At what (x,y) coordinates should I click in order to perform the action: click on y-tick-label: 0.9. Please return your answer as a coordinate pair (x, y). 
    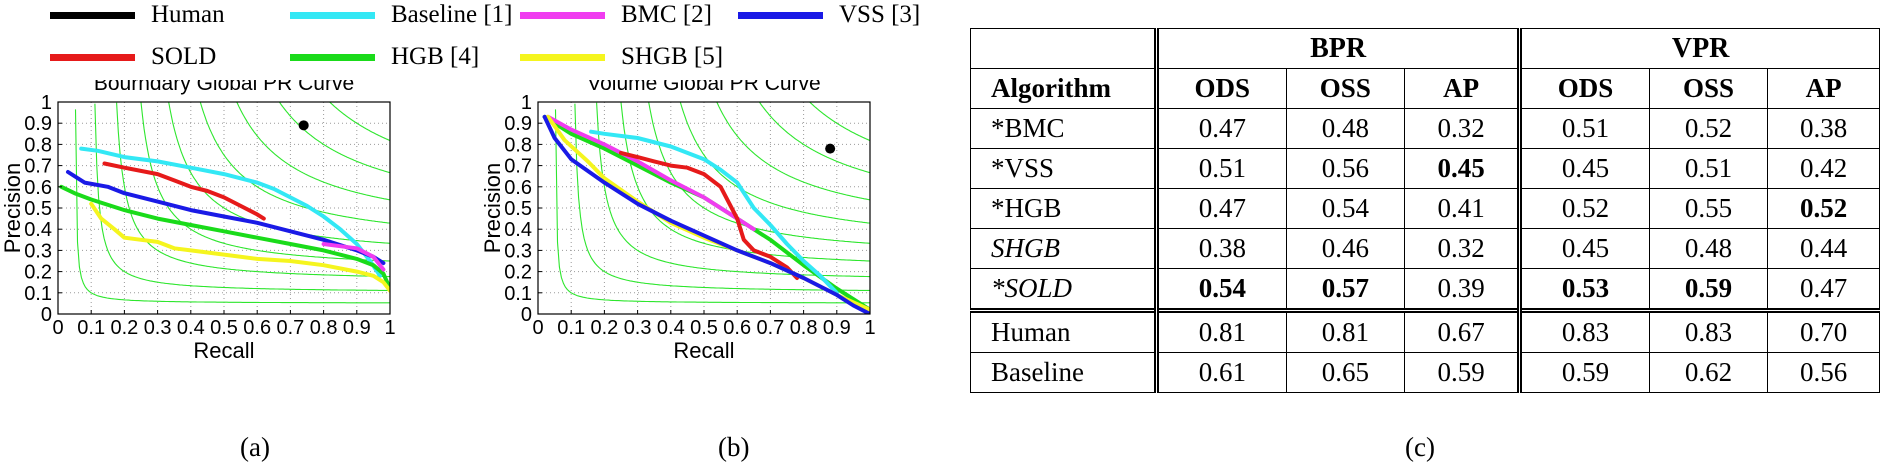
    Looking at the image, I should click on (38, 124).